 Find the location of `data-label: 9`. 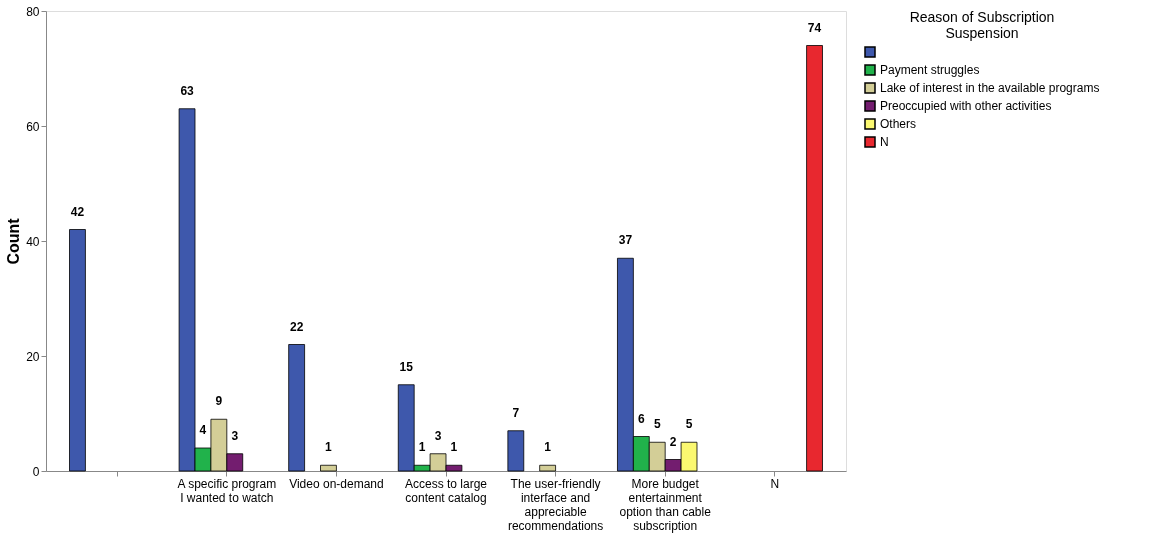

data-label: 9 is located at coordinates (219, 401).